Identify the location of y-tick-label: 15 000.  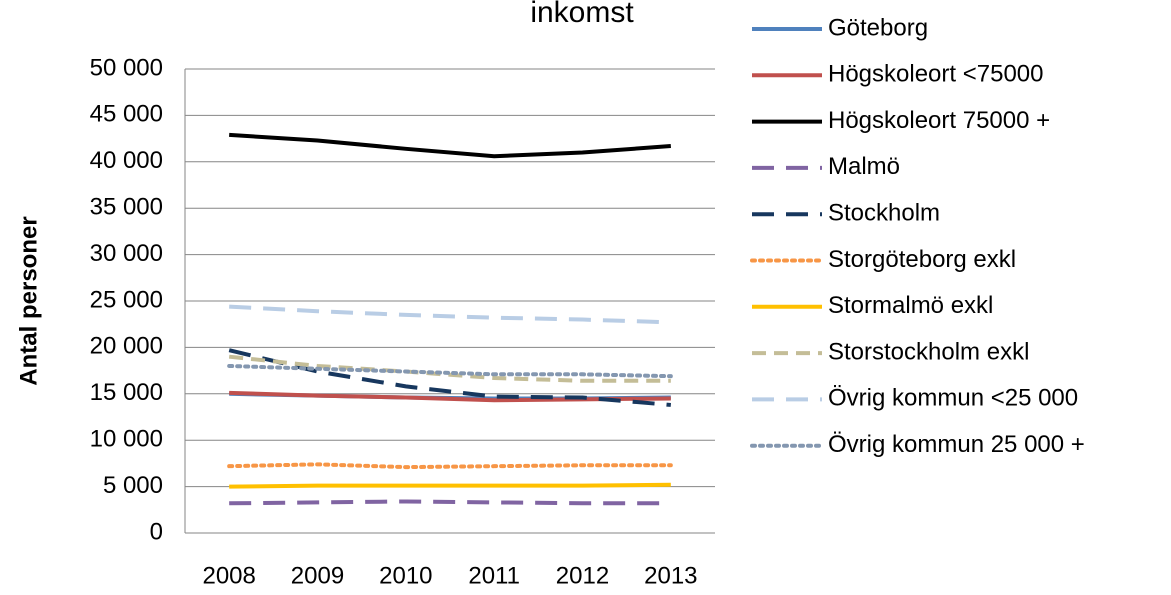
(126, 392).